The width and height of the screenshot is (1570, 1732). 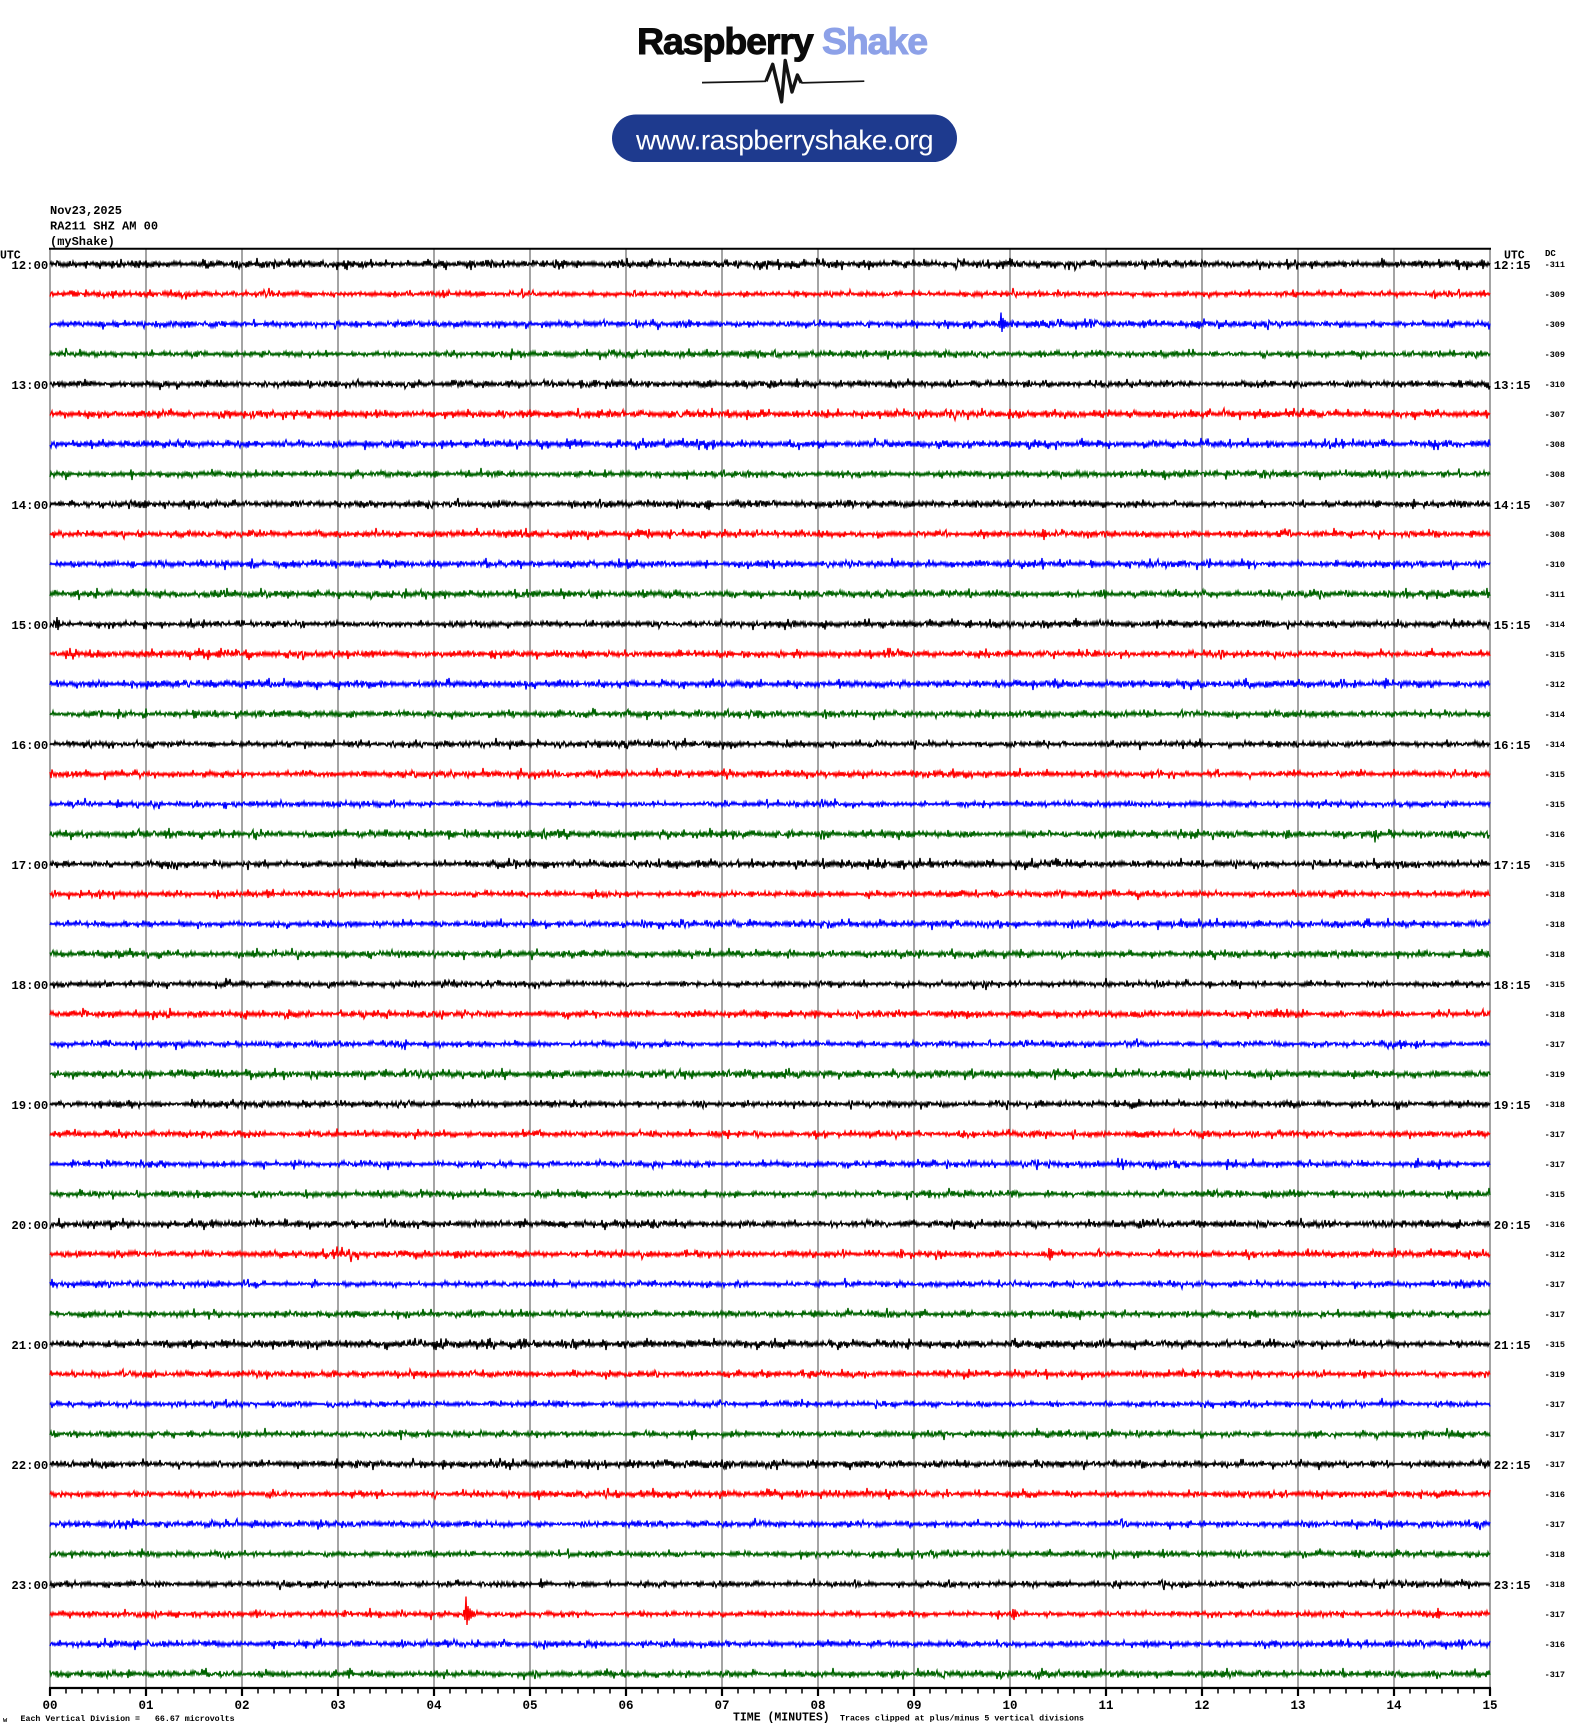 I want to click on svg-text: Nov23,2025, so click(x=86, y=211).